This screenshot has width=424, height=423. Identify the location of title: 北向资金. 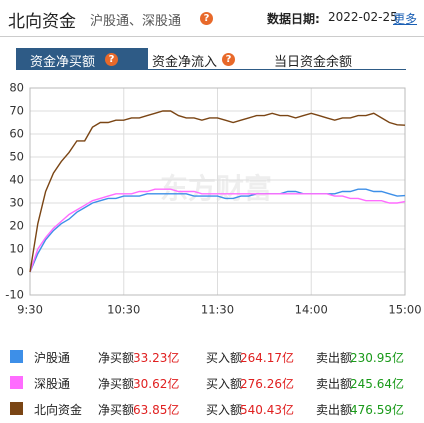
(42, 22).